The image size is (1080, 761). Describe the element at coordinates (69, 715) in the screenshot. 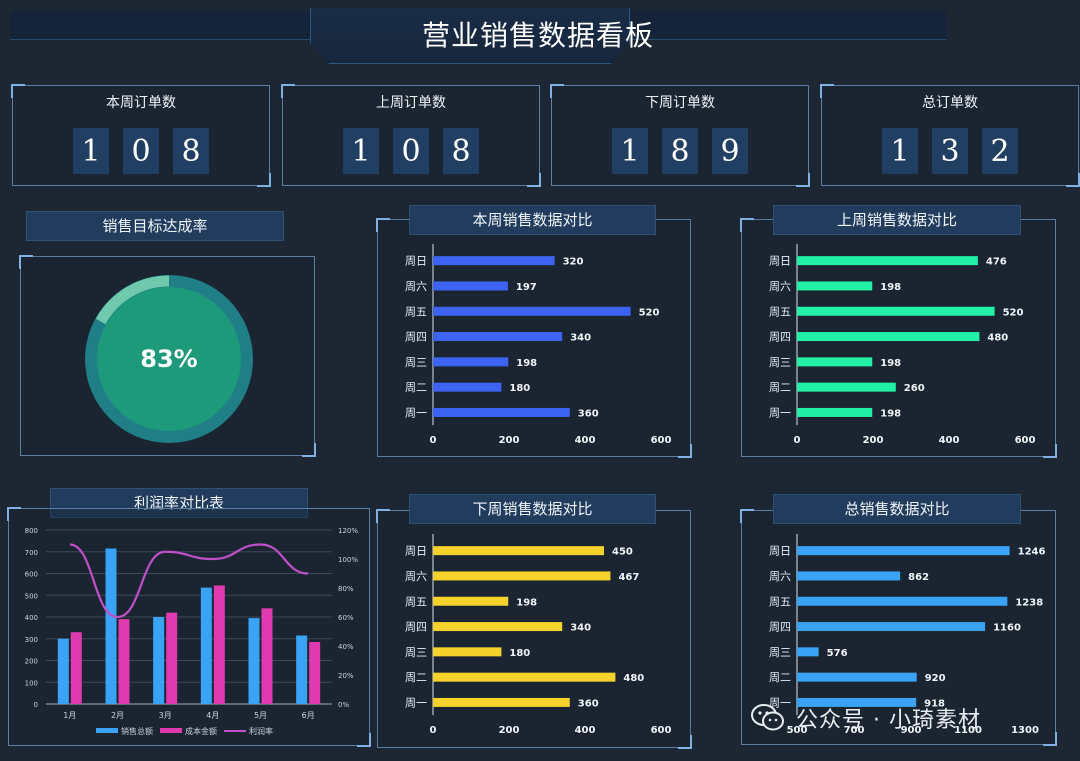

I see `x-tick-label: 1月` at that location.